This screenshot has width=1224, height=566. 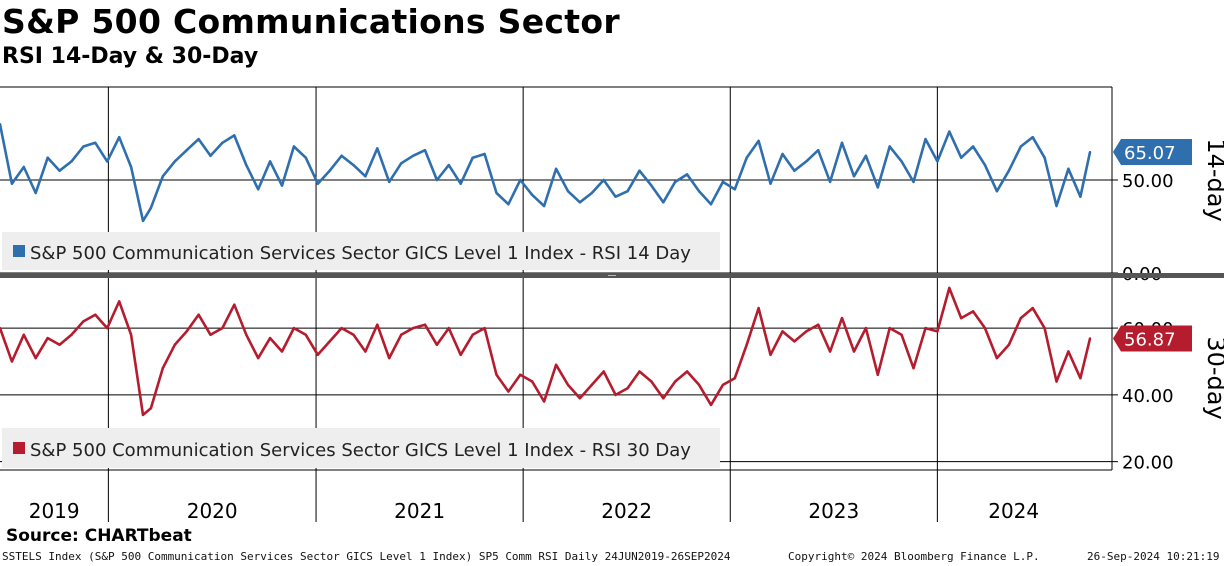 What do you see at coordinates (19, 448) in the screenshot?
I see `legend-swatch-rsi30` at bounding box center [19, 448].